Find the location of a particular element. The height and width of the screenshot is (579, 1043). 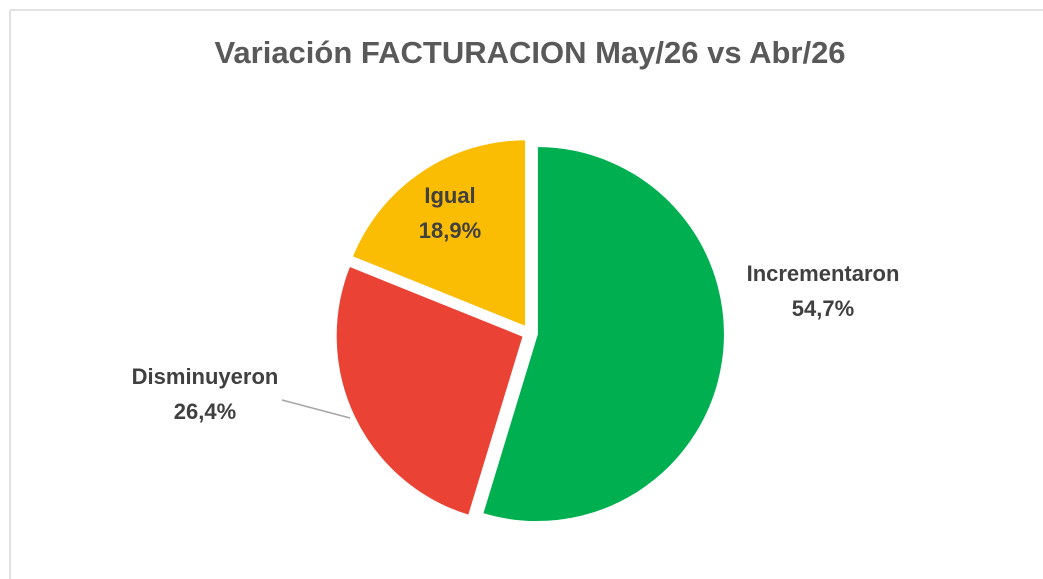

slice-category: Igual is located at coordinates (449, 195).